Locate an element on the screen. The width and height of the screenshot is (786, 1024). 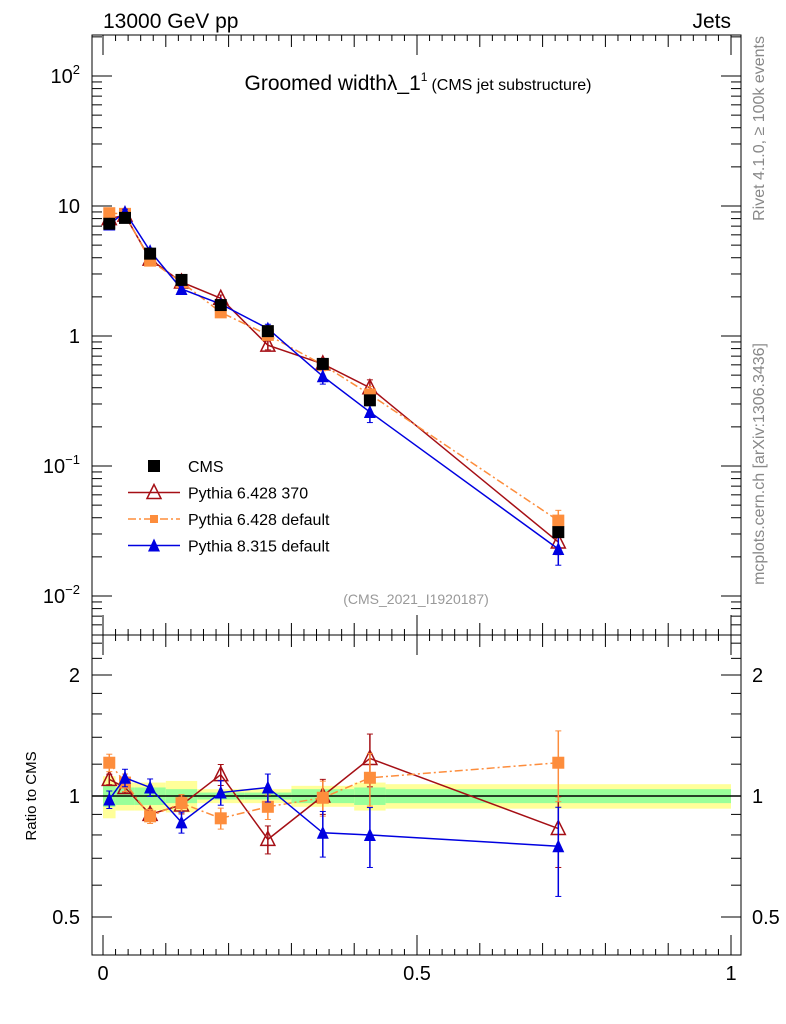
y-tick-label: 10² is located at coordinates (65, 75).